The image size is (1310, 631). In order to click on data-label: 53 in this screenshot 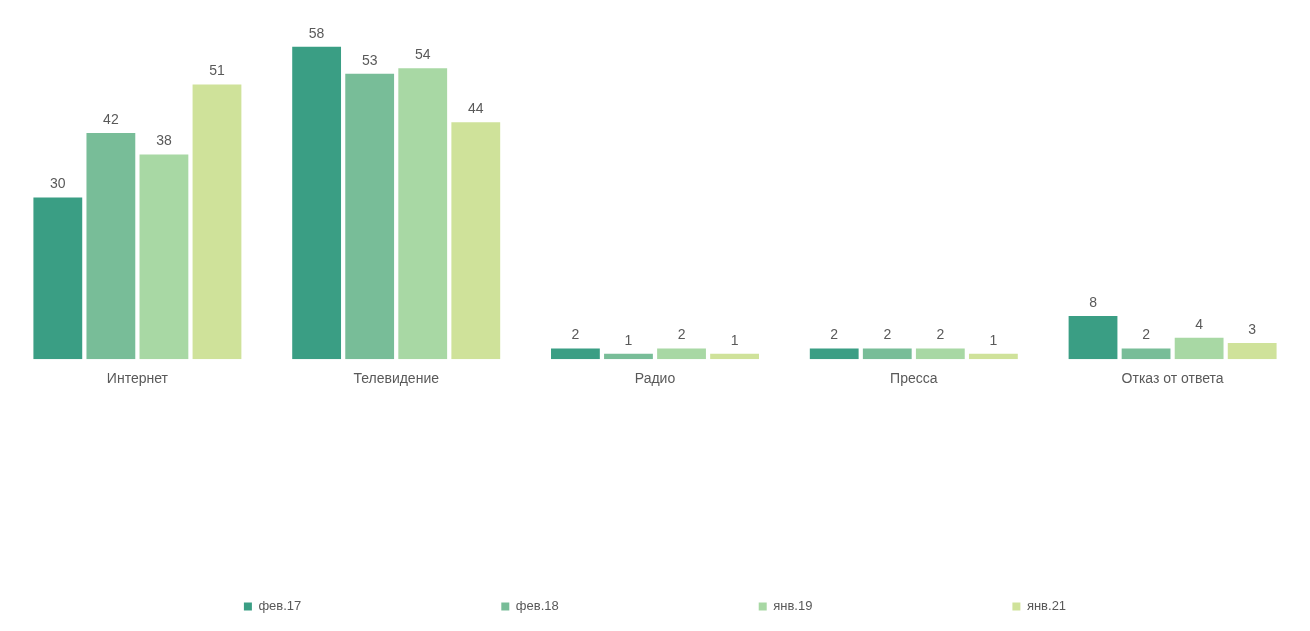, I will do `click(369, 59)`.